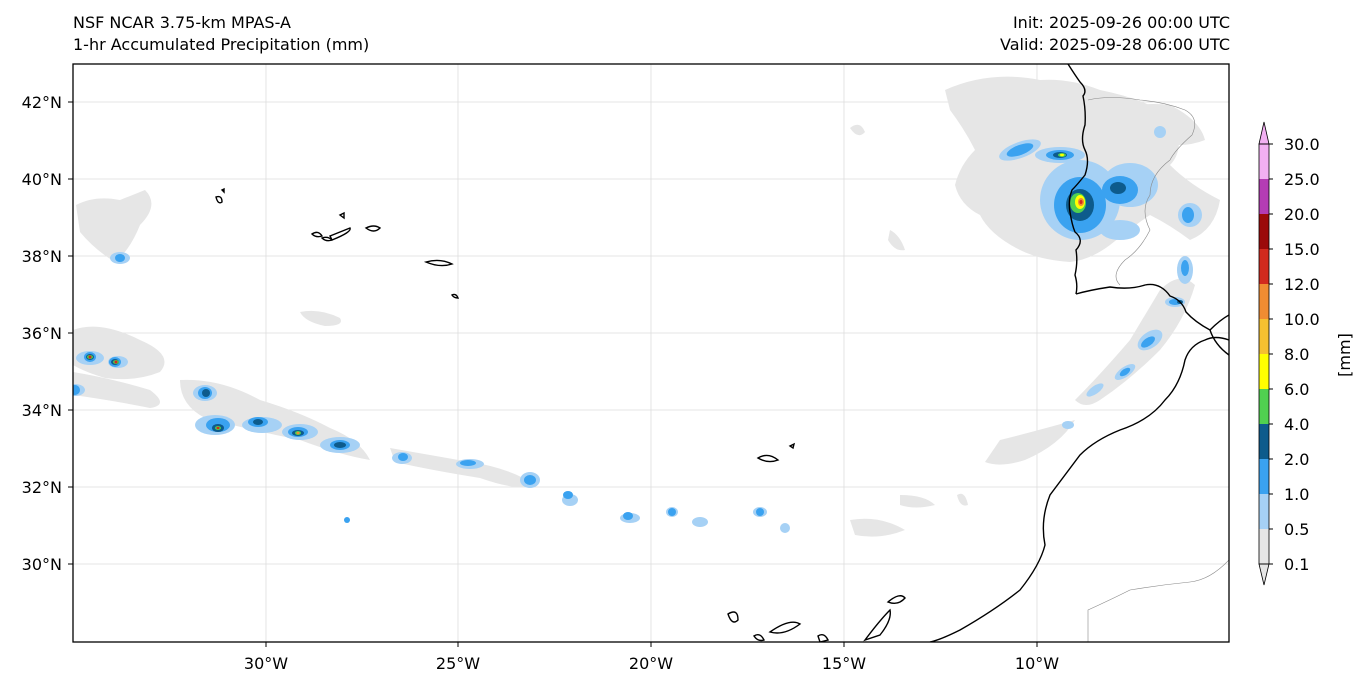 The height and width of the screenshot is (687, 1366). What do you see at coordinates (1079, 489) in the screenshot?
I see `africa-coast` at bounding box center [1079, 489].